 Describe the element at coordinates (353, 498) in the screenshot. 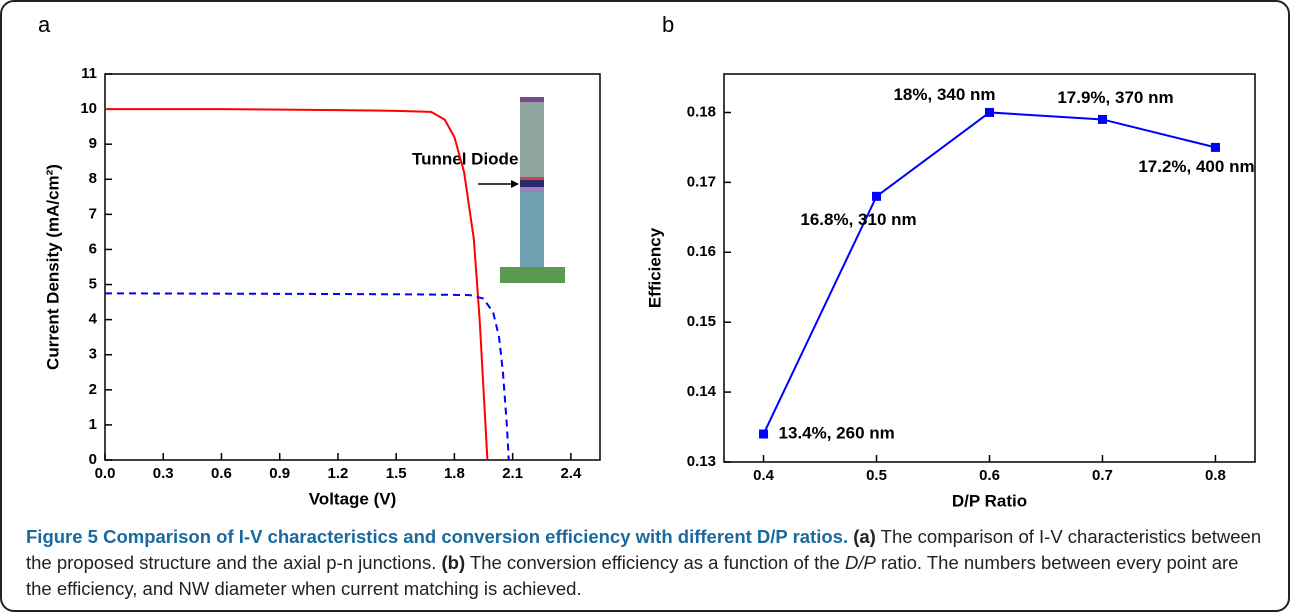

I see `x-axis-label: Voltage (V)` at that location.